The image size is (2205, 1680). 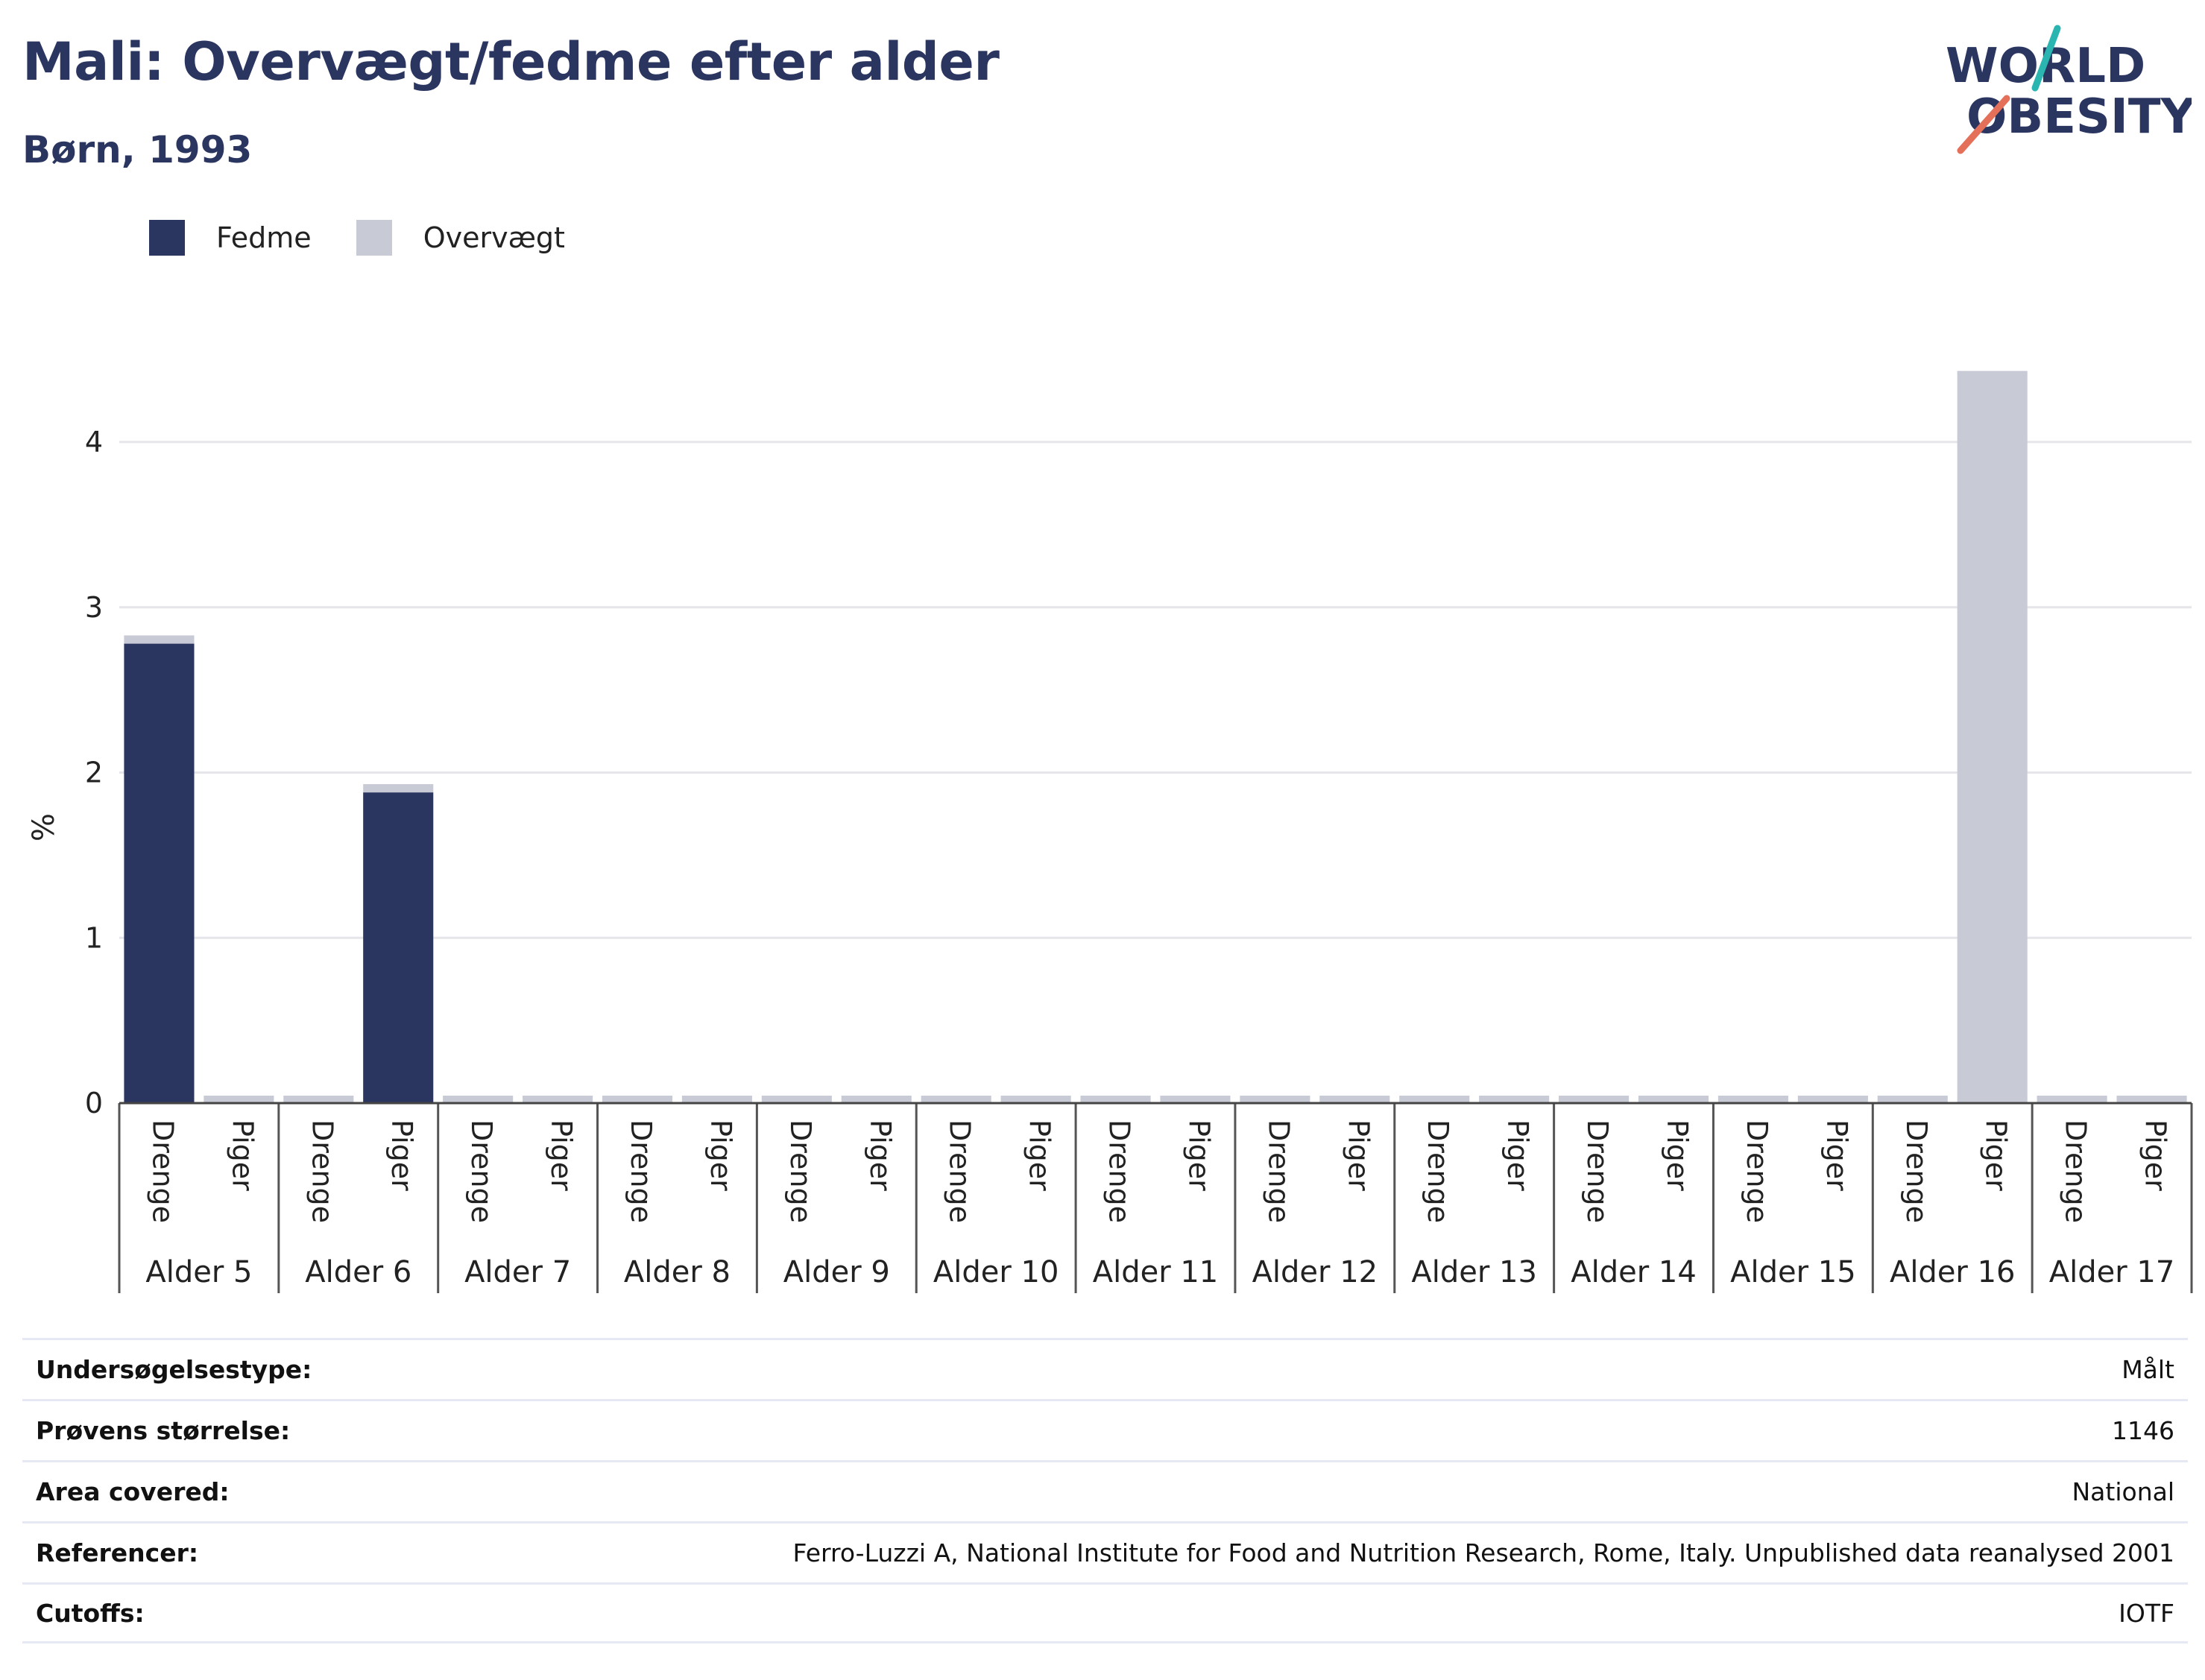 What do you see at coordinates (137, 149) in the screenshot?
I see `chart-subtitle: Børn, 1993` at bounding box center [137, 149].